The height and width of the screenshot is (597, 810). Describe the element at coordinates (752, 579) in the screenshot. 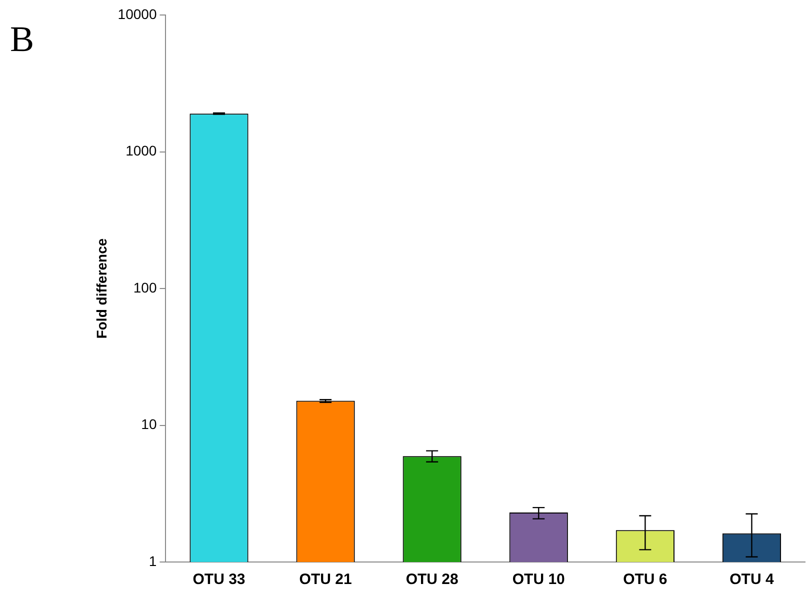

I see `x-tick-label: OTU 4` at that location.